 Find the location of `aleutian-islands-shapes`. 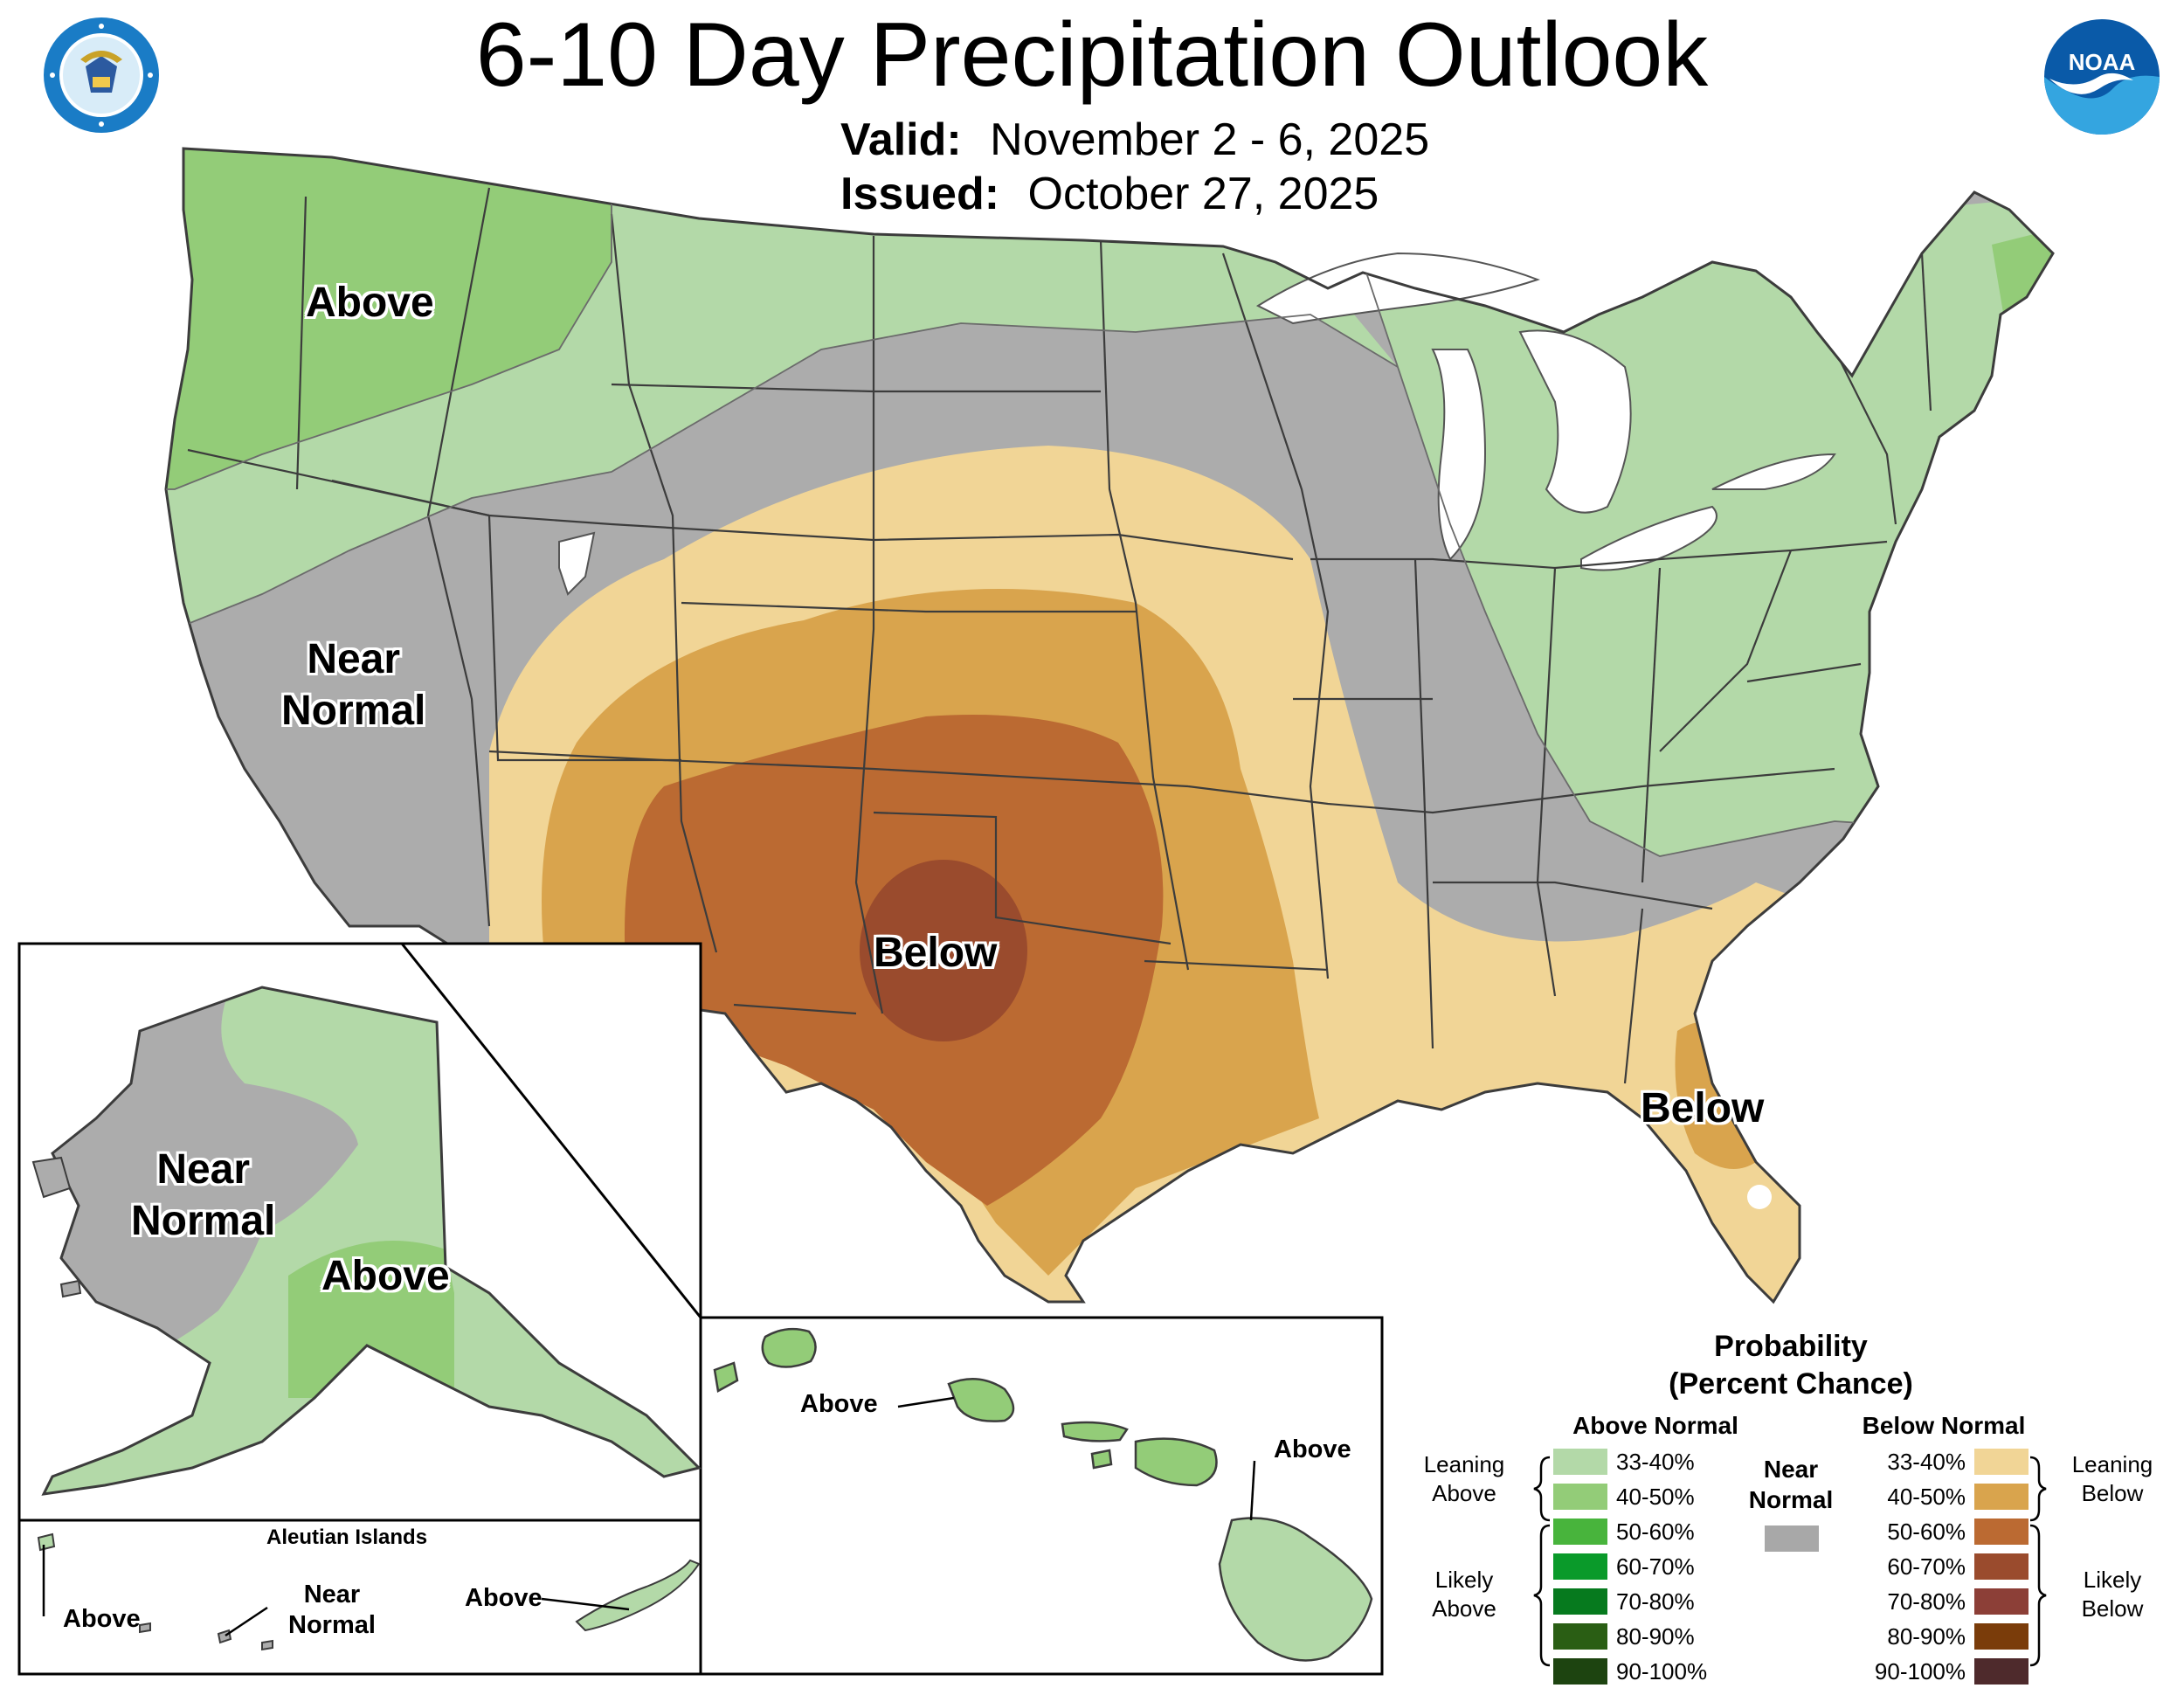

aleutian-islands-shapes is located at coordinates (369, 1591).